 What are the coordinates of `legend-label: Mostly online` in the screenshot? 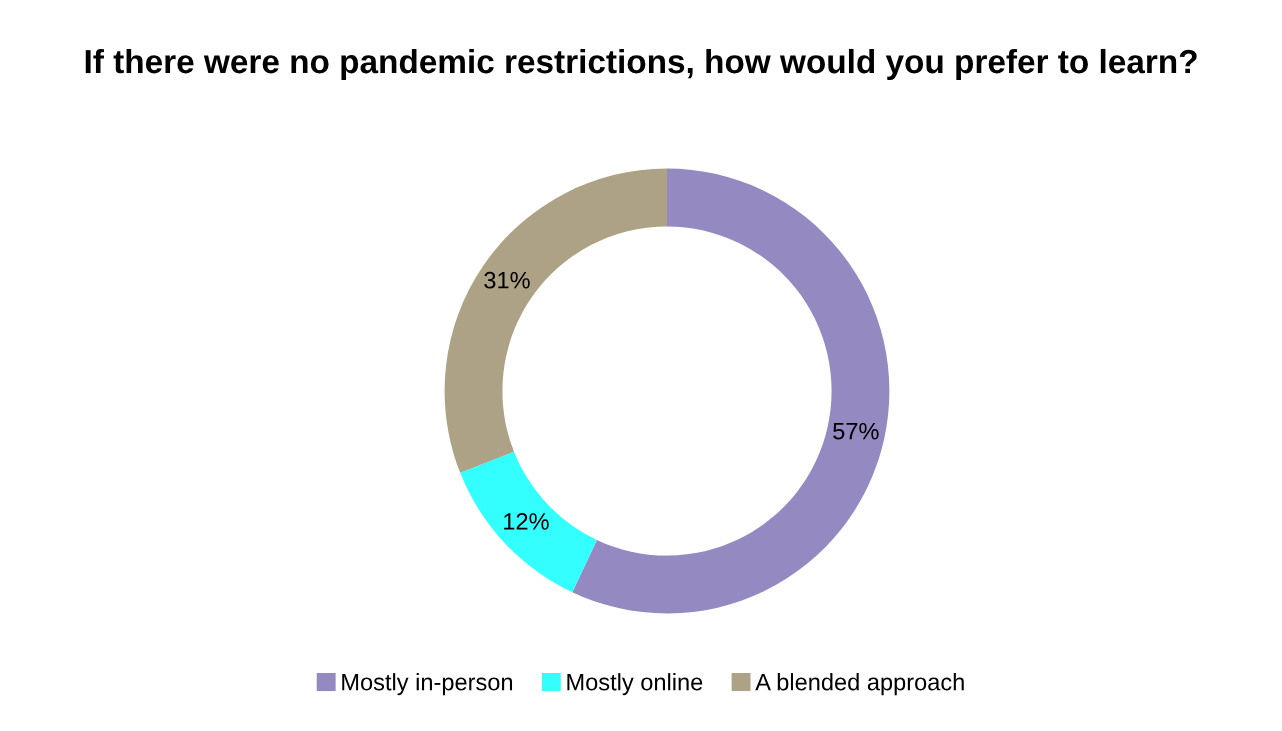 It's located at (635, 684).